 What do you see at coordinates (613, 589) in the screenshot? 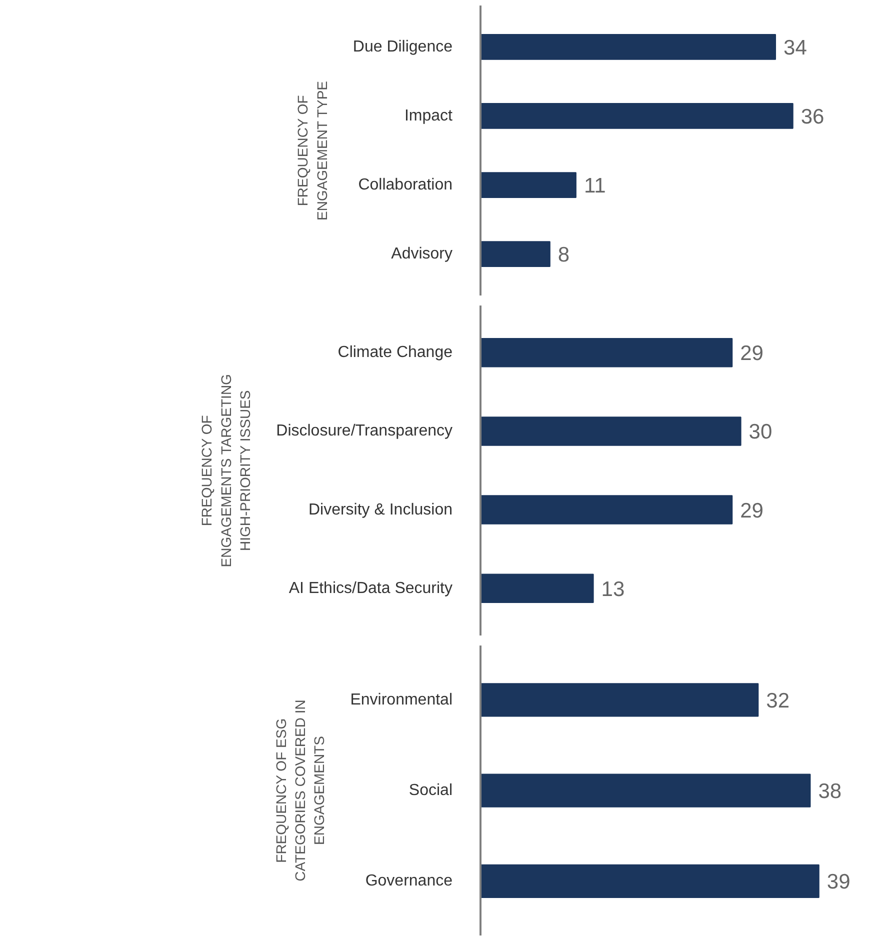
I see `data-label: 13` at bounding box center [613, 589].